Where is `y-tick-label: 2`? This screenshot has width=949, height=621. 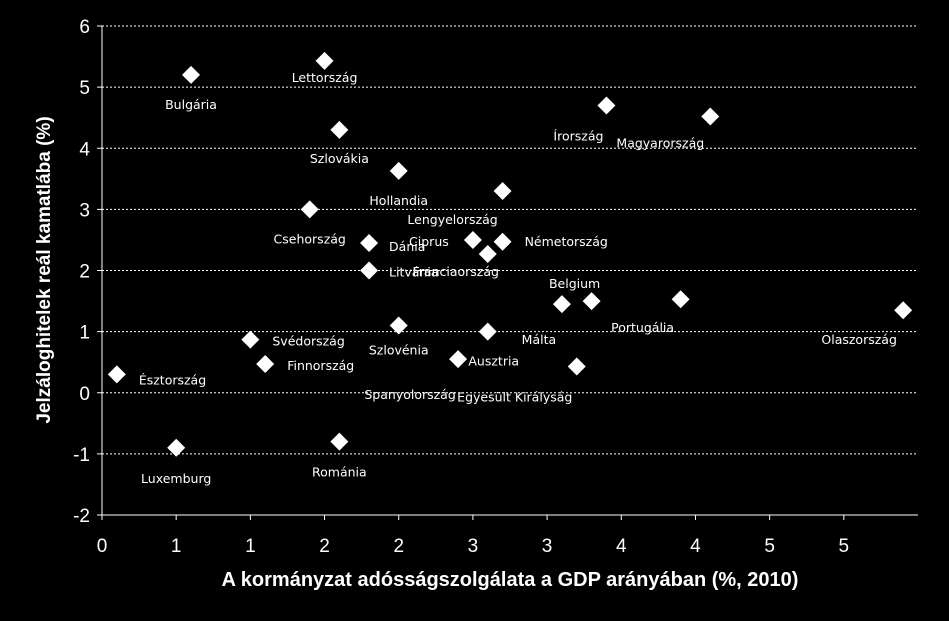 y-tick-label: 2 is located at coordinates (84, 272).